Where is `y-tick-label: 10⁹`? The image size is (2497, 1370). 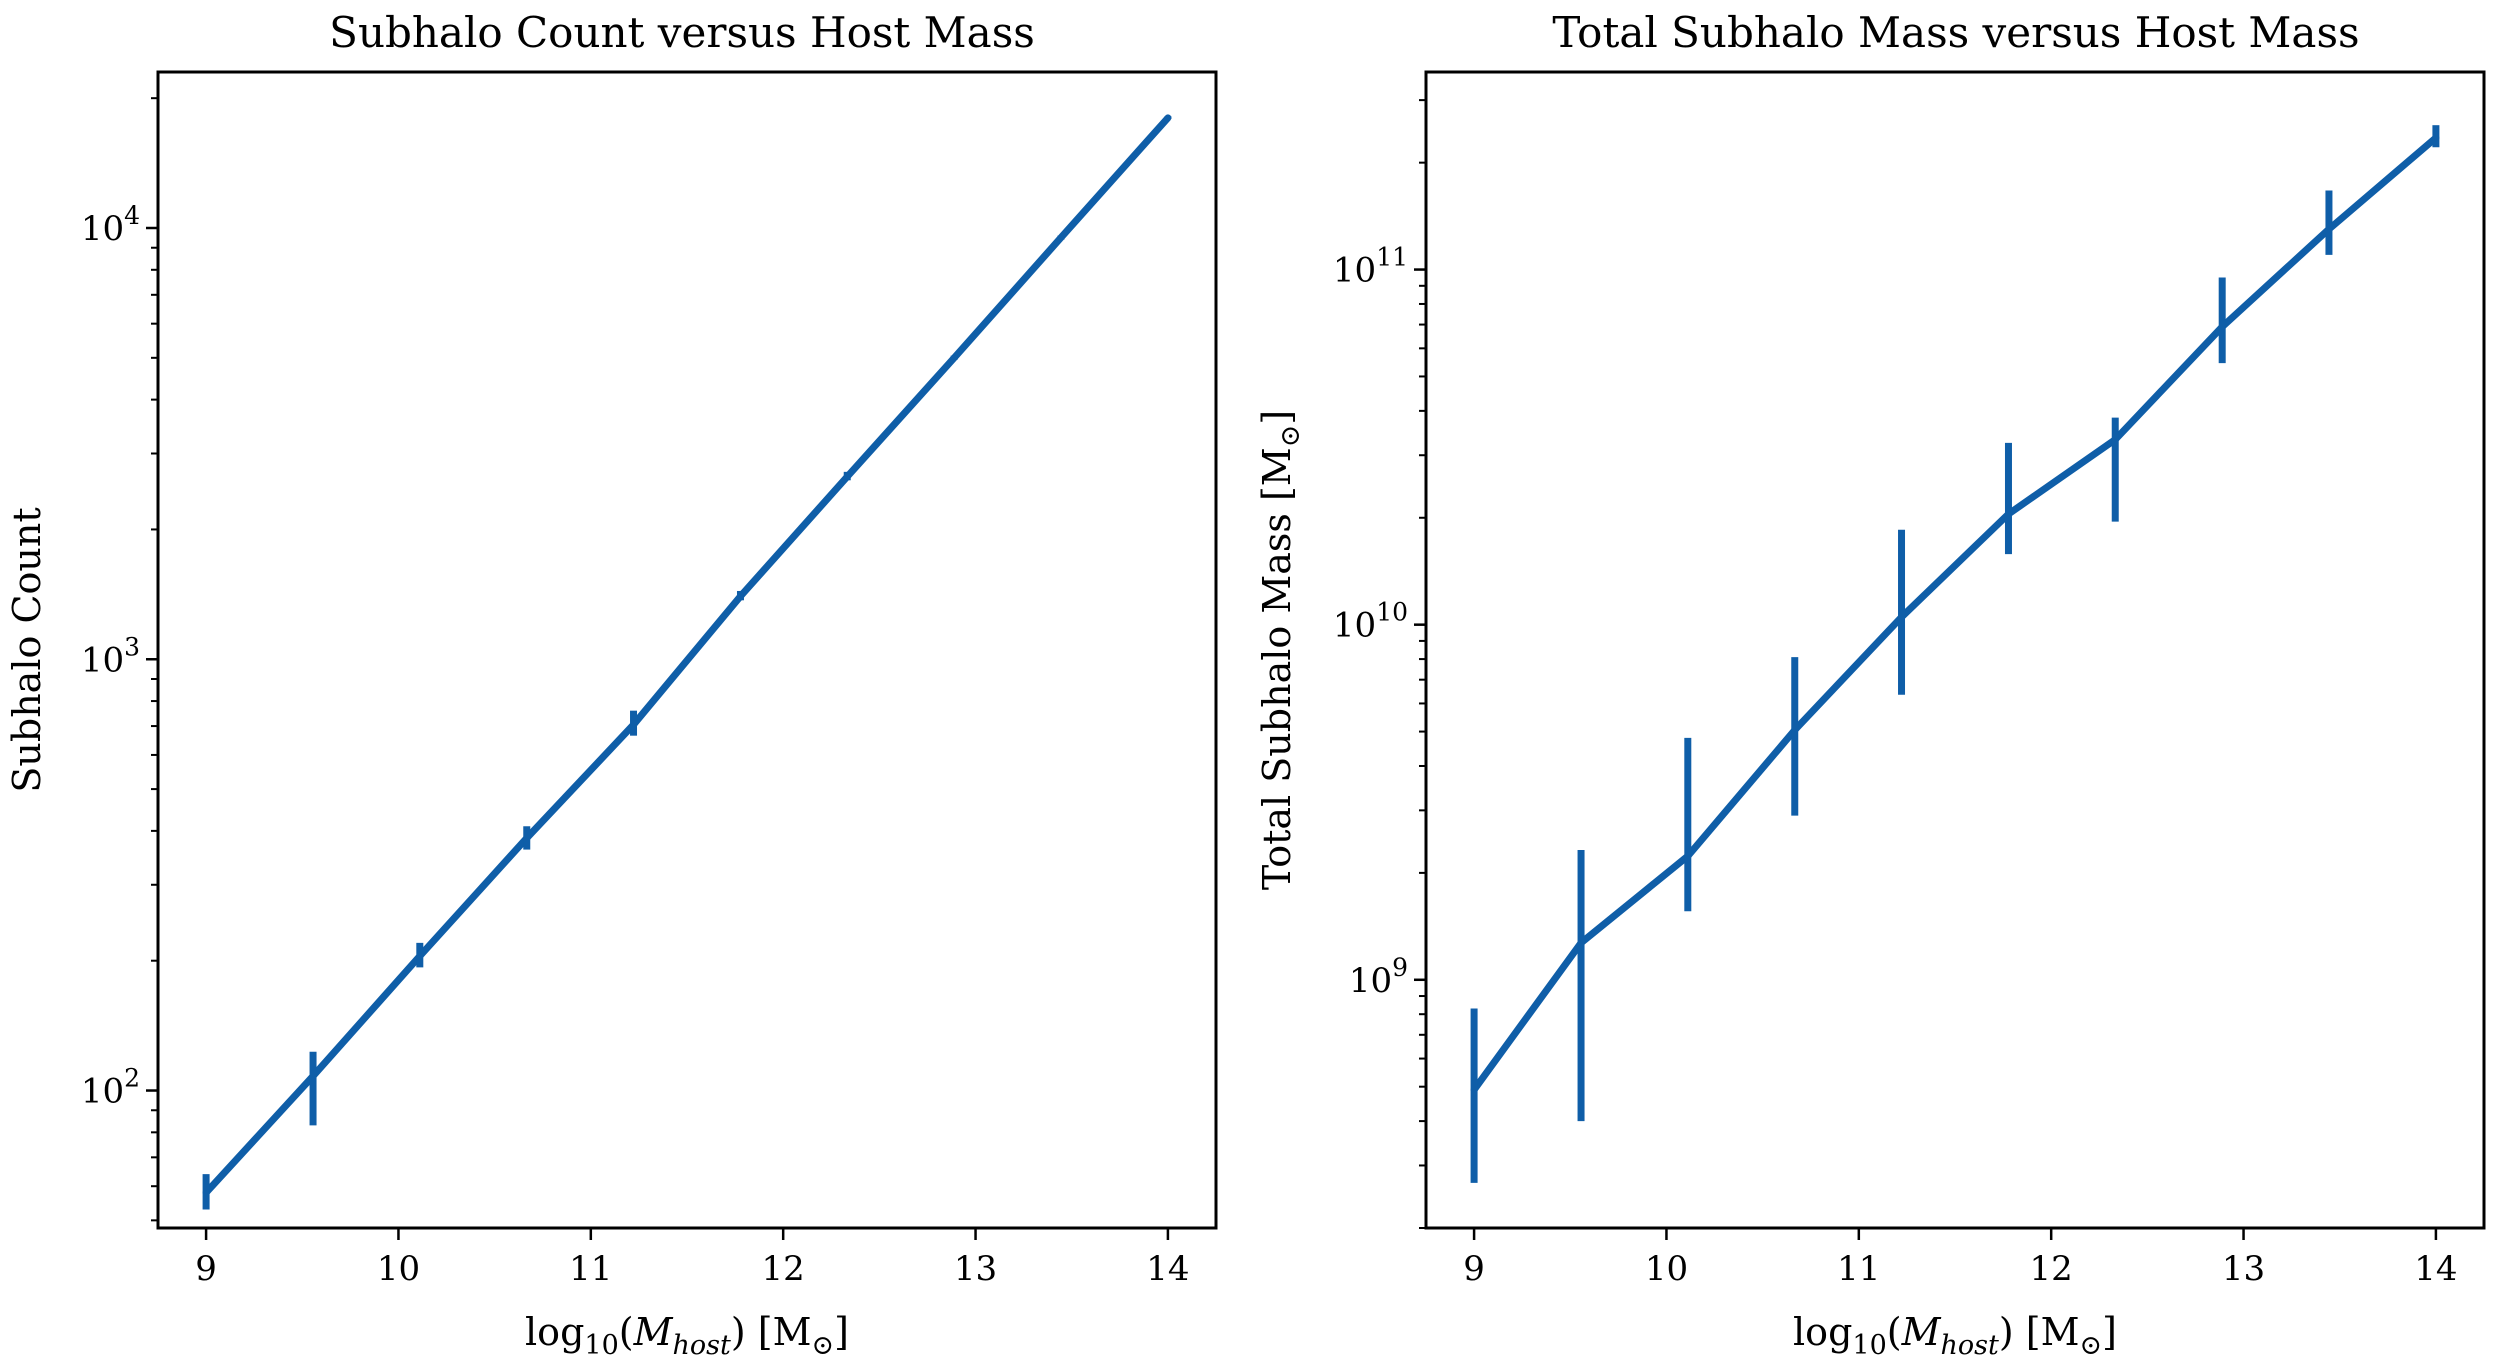
y-tick-label: 10⁹ is located at coordinates (1378, 977).